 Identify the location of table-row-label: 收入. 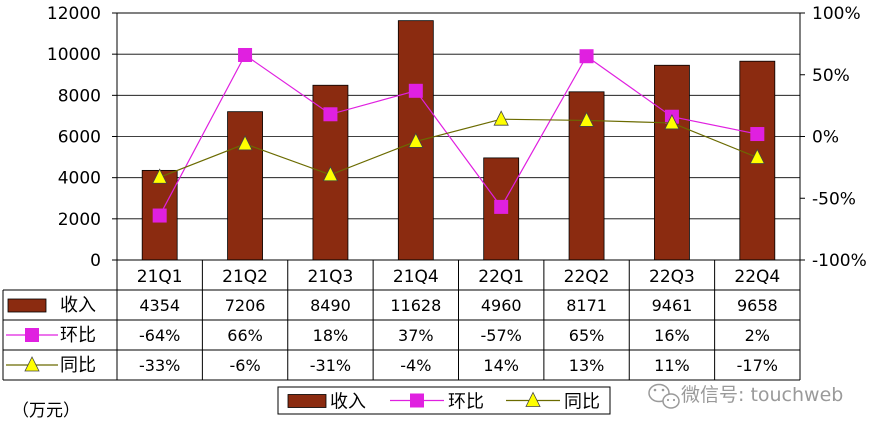
(78, 305).